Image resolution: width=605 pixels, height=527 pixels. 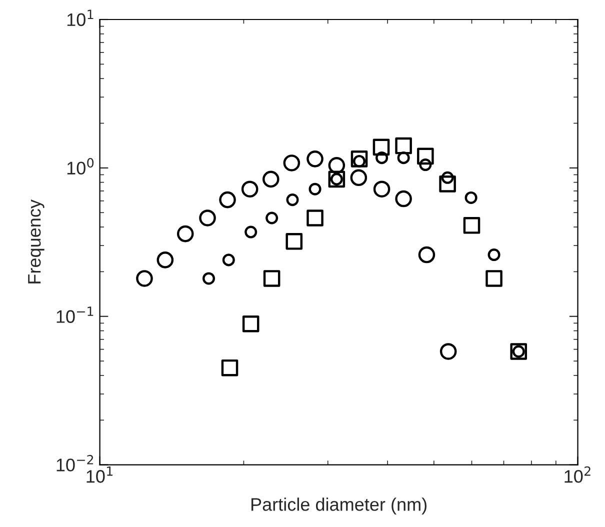 I want to click on y-tick-label: 10$^{0}$, so click(x=80, y=166).